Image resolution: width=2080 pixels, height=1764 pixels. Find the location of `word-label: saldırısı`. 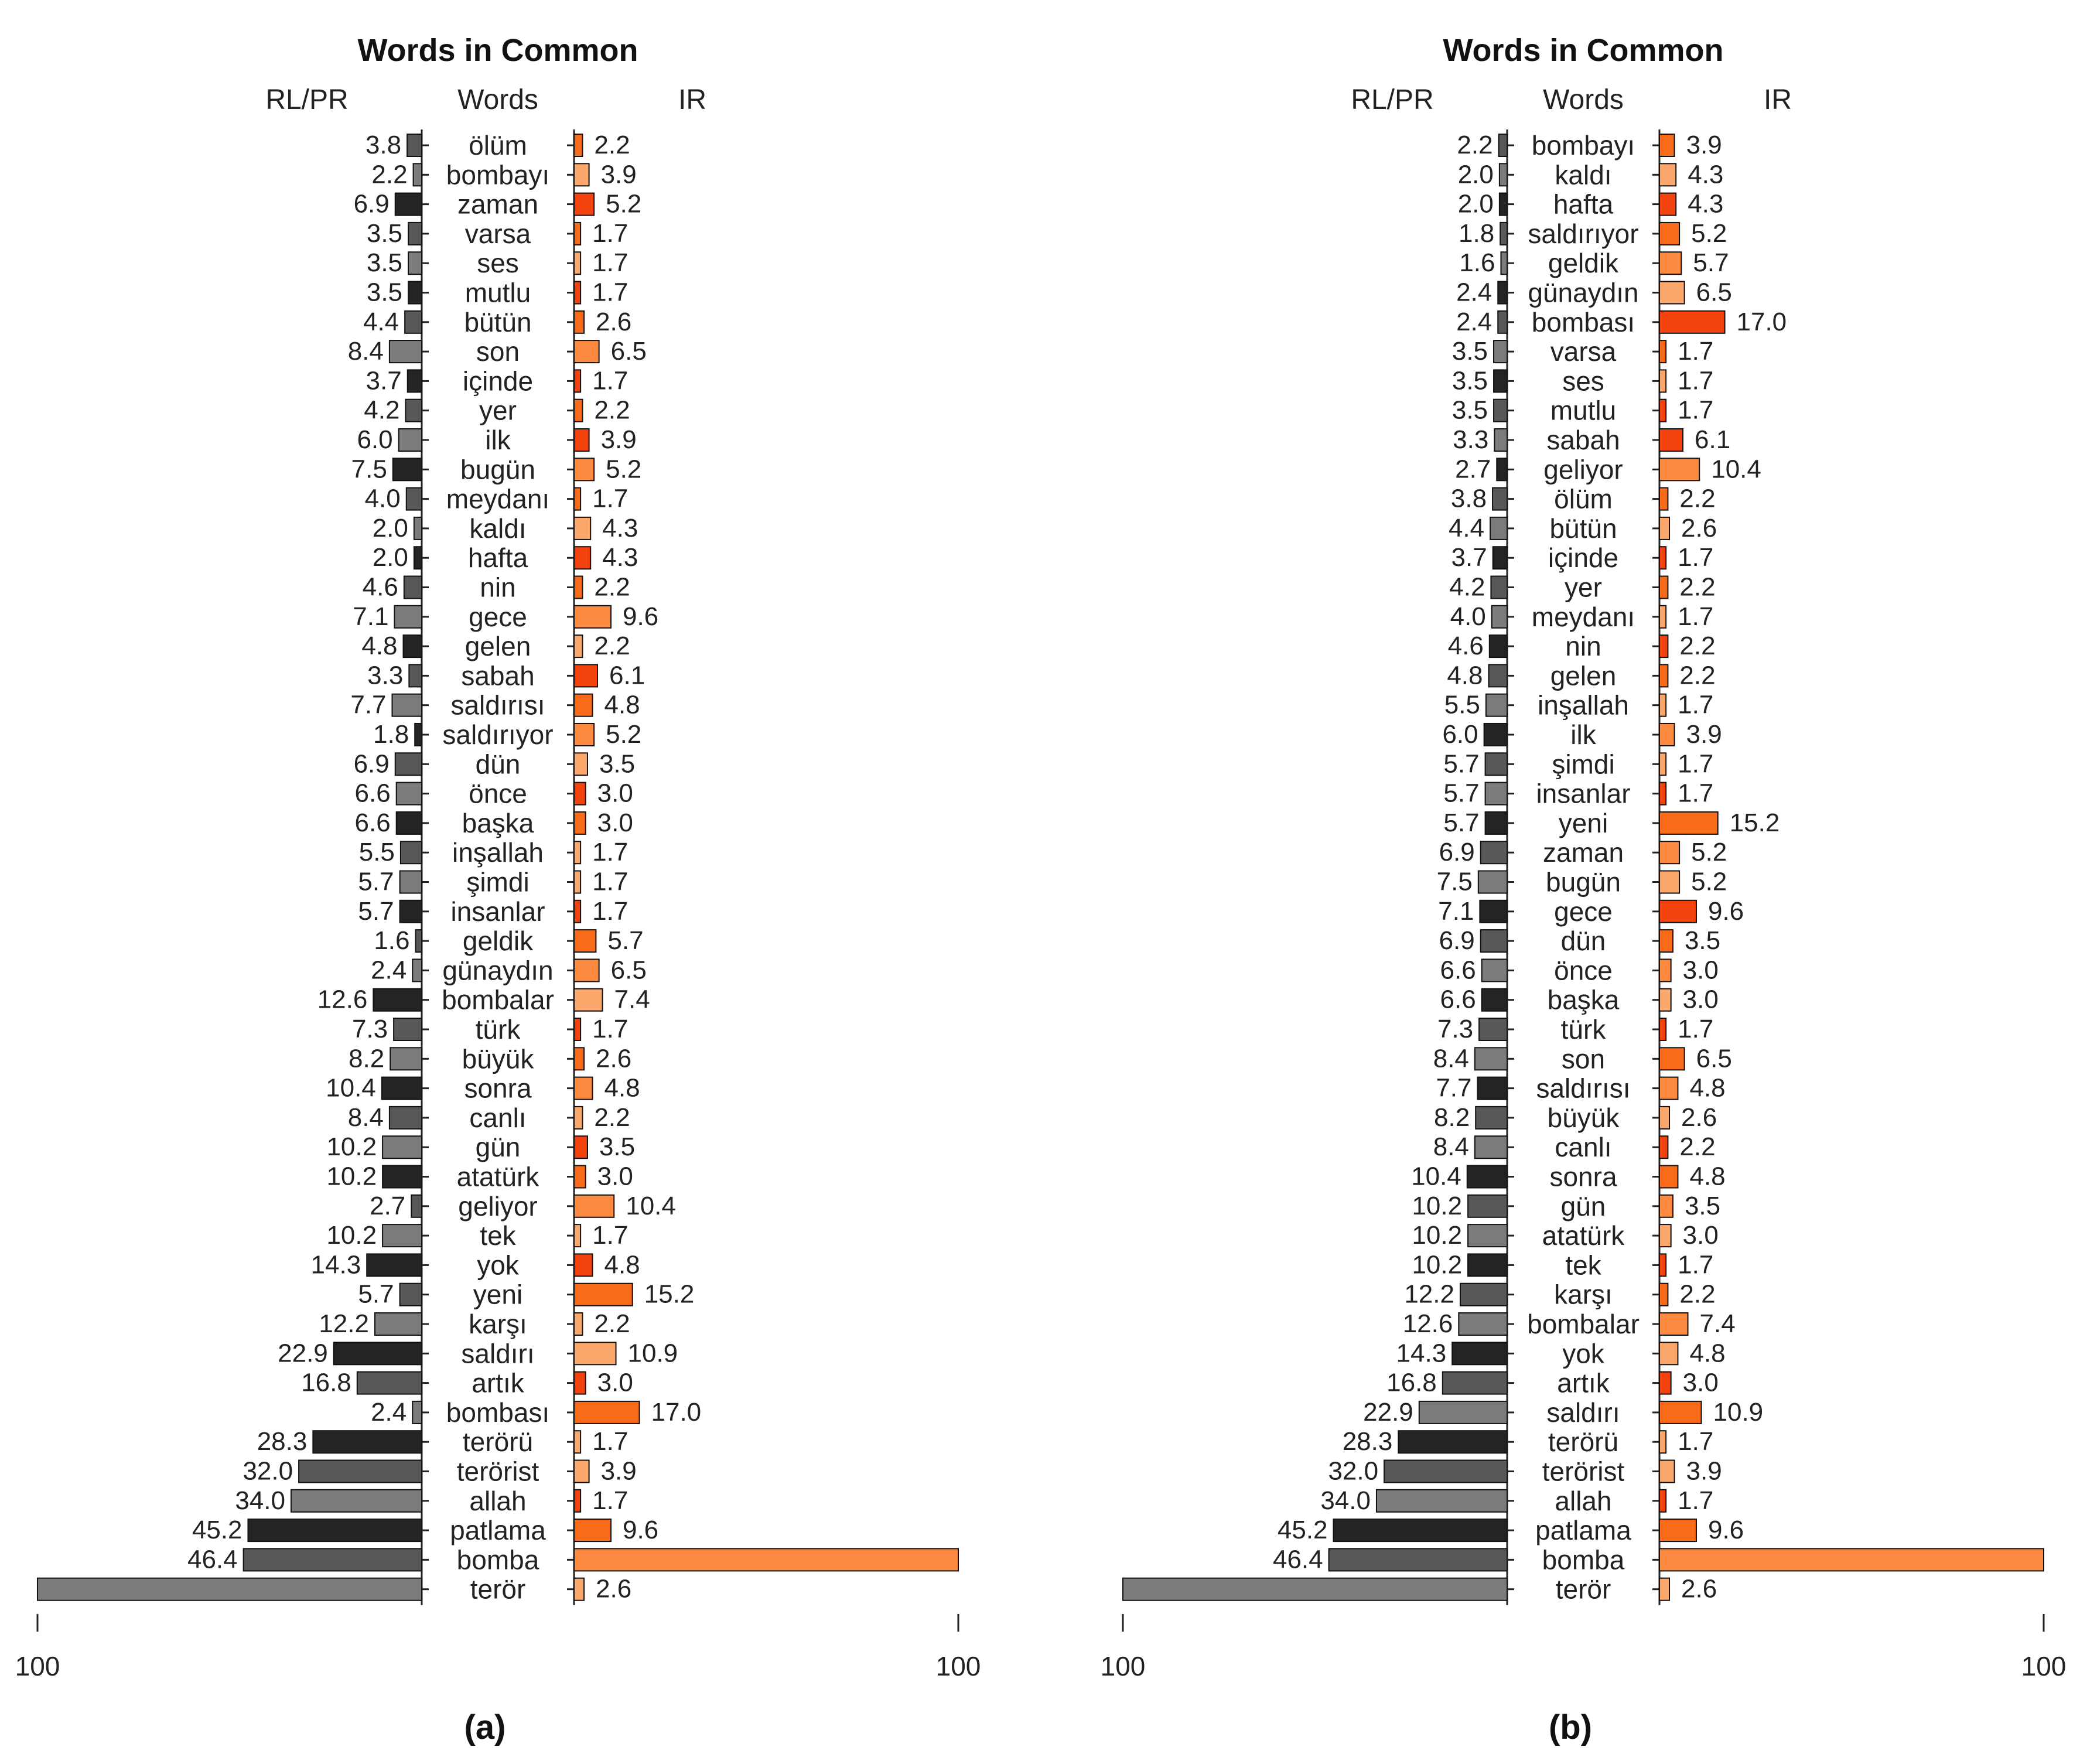

word-label: saldırısı is located at coordinates (497, 705).